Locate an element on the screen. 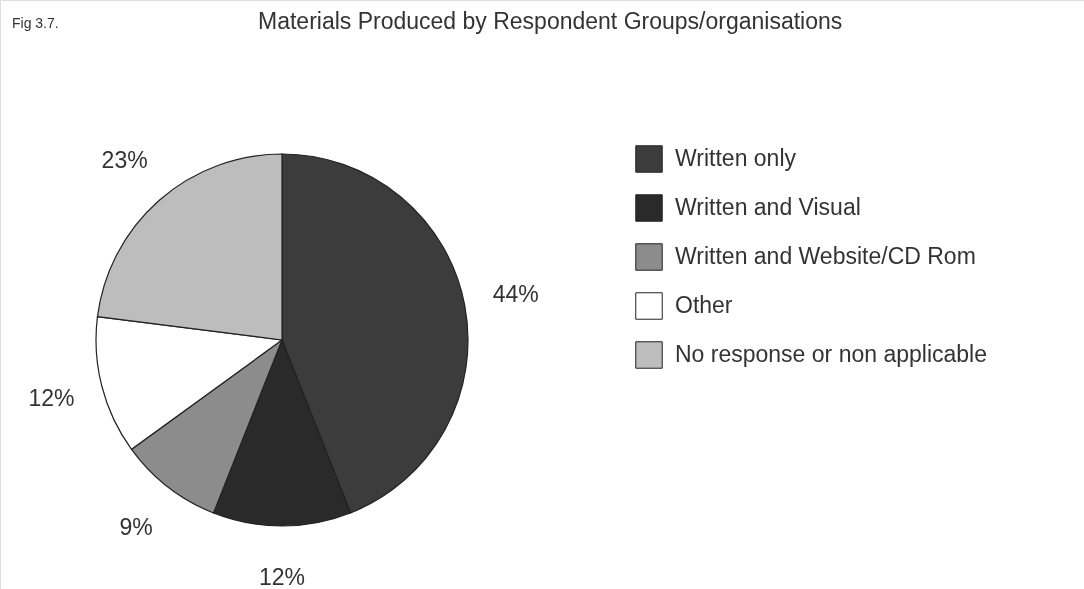  legend-label: Other is located at coordinates (704, 305).